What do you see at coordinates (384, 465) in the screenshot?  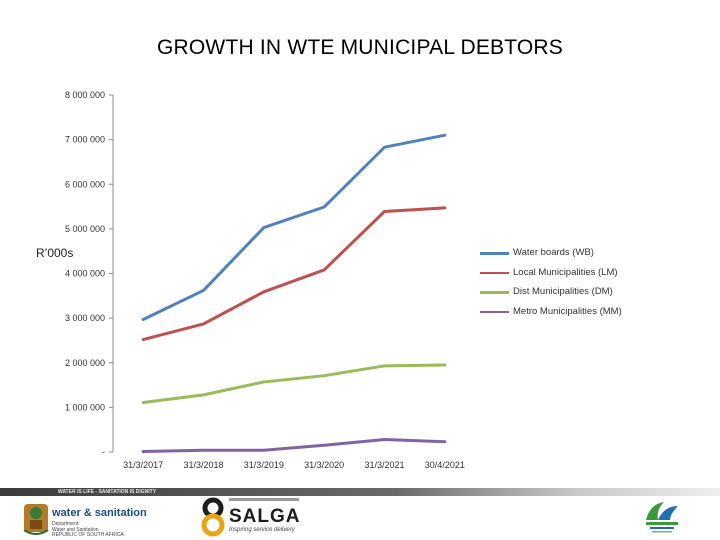 I see `x-tick-label: 31/3/2021` at bounding box center [384, 465].